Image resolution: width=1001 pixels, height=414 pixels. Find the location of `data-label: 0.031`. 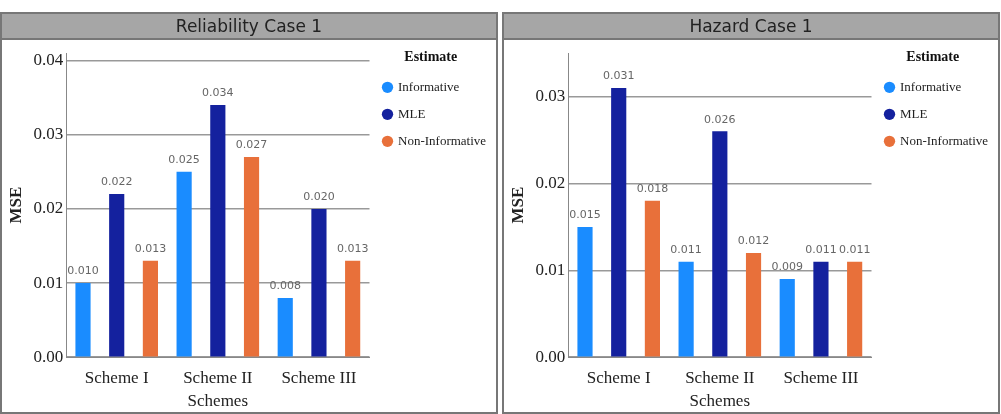

data-label: 0.031 is located at coordinates (618, 76).